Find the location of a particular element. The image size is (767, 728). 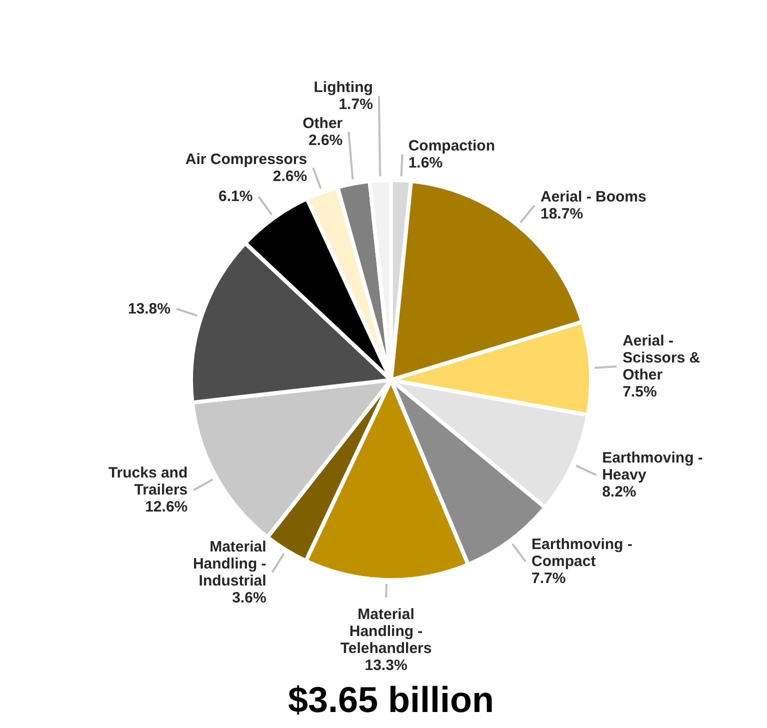

data-label: 18.7% is located at coordinates (562, 213).